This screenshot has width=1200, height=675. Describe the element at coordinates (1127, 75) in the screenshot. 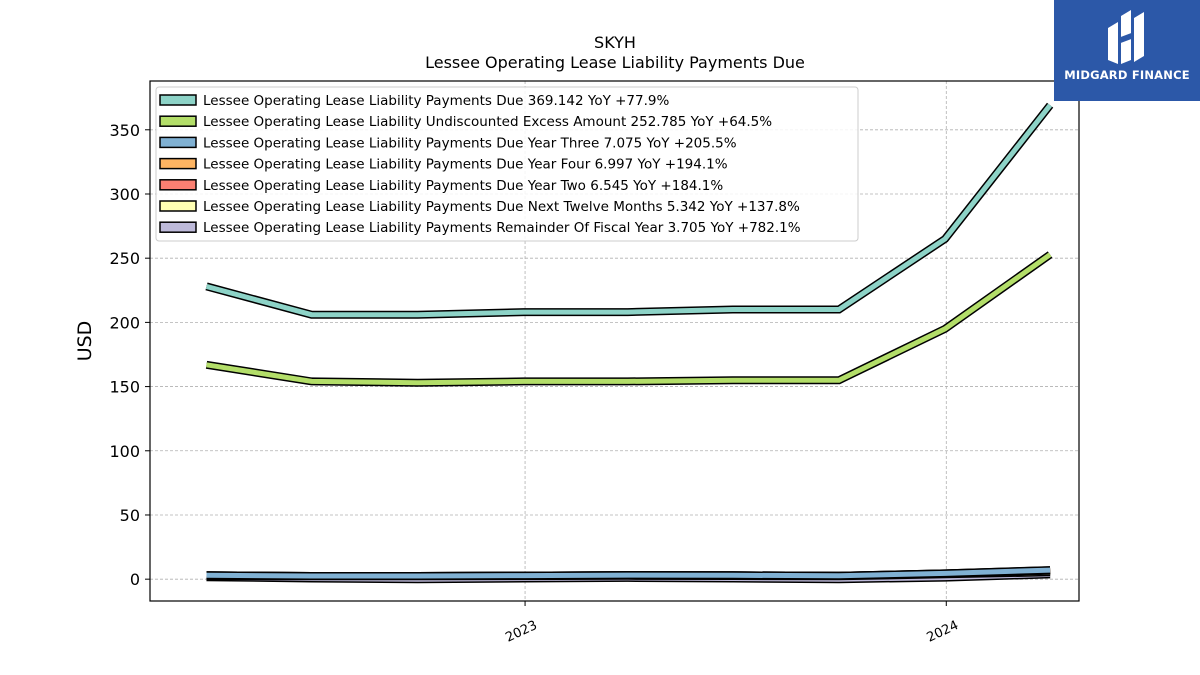

I see `watermark-brand-text: MIDGARD FINANCE` at that location.